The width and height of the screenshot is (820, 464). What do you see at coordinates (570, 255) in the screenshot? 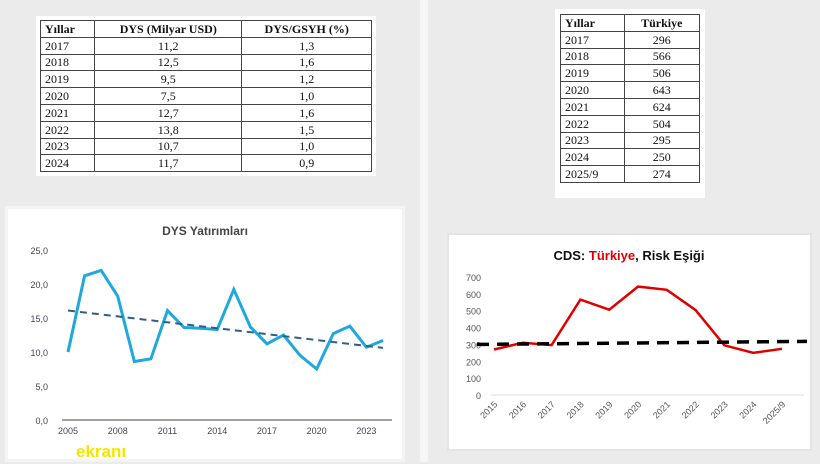
I see `chart-title-part: CDS:` at bounding box center [570, 255].